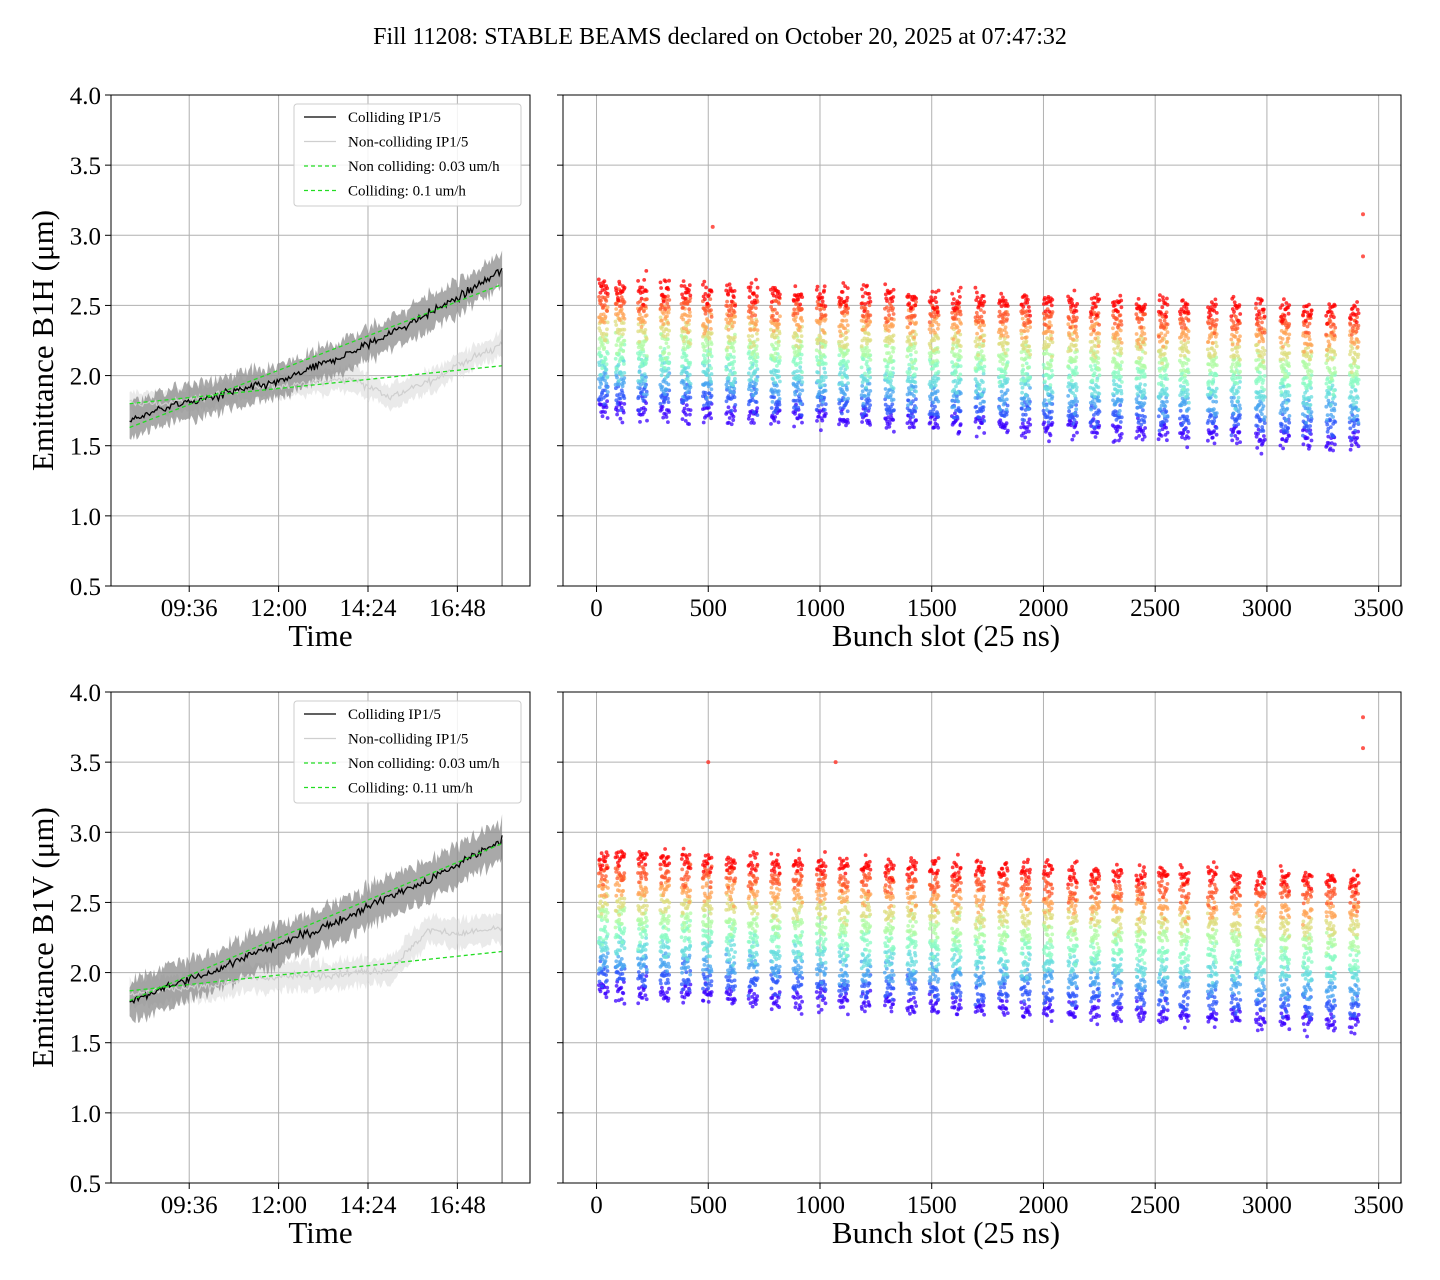 This screenshot has width=1440, height=1280. I want to click on y-tick-label: 2.5, so click(85, 903).